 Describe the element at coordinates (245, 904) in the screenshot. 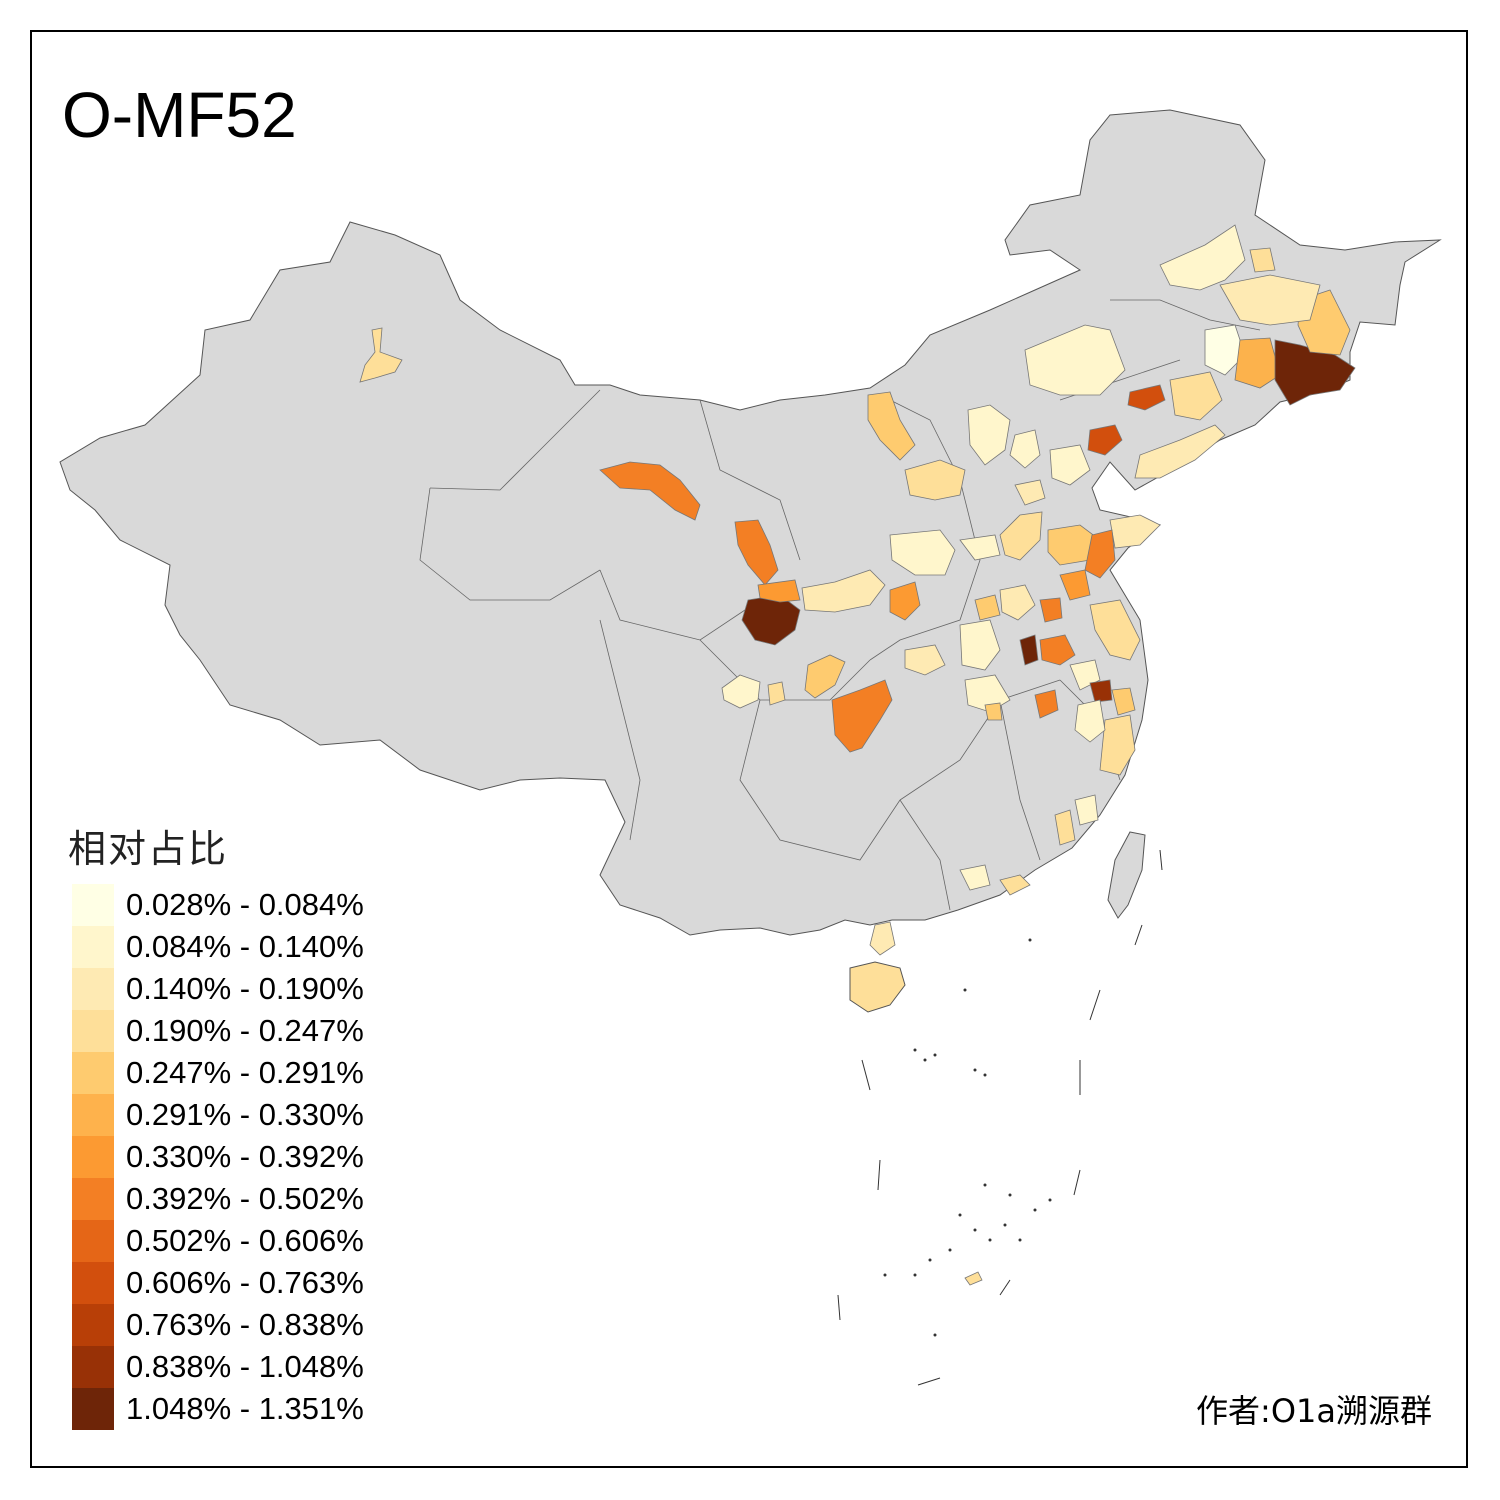

I see `legend-label: 0.028% - 0.084%` at that location.